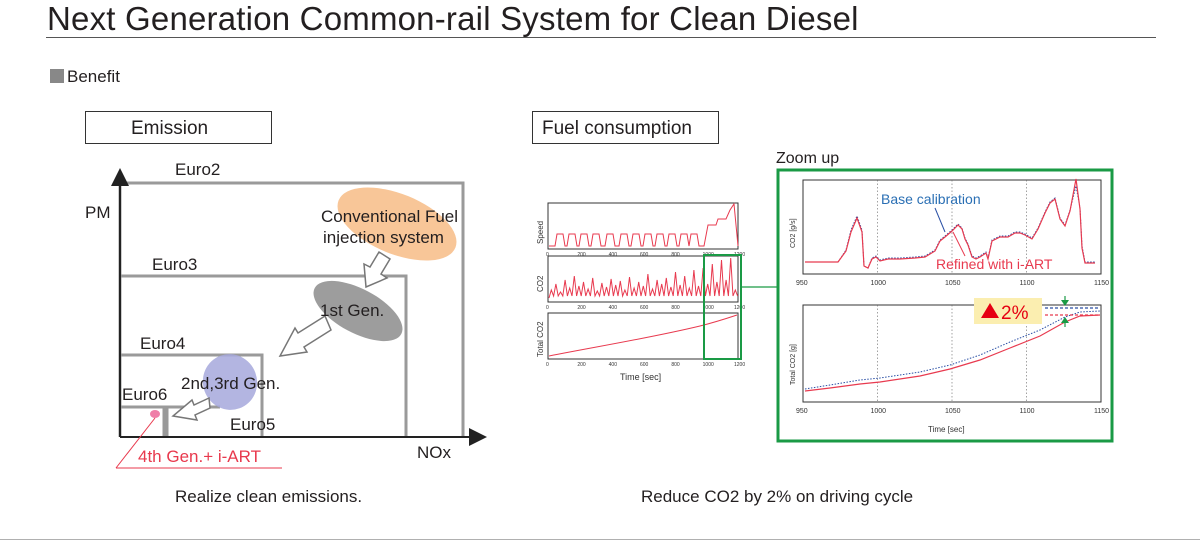  What do you see at coordinates (144, 394) in the screenshot?
I see `euro6-label: Euro6` at bounding box center [144, 394].